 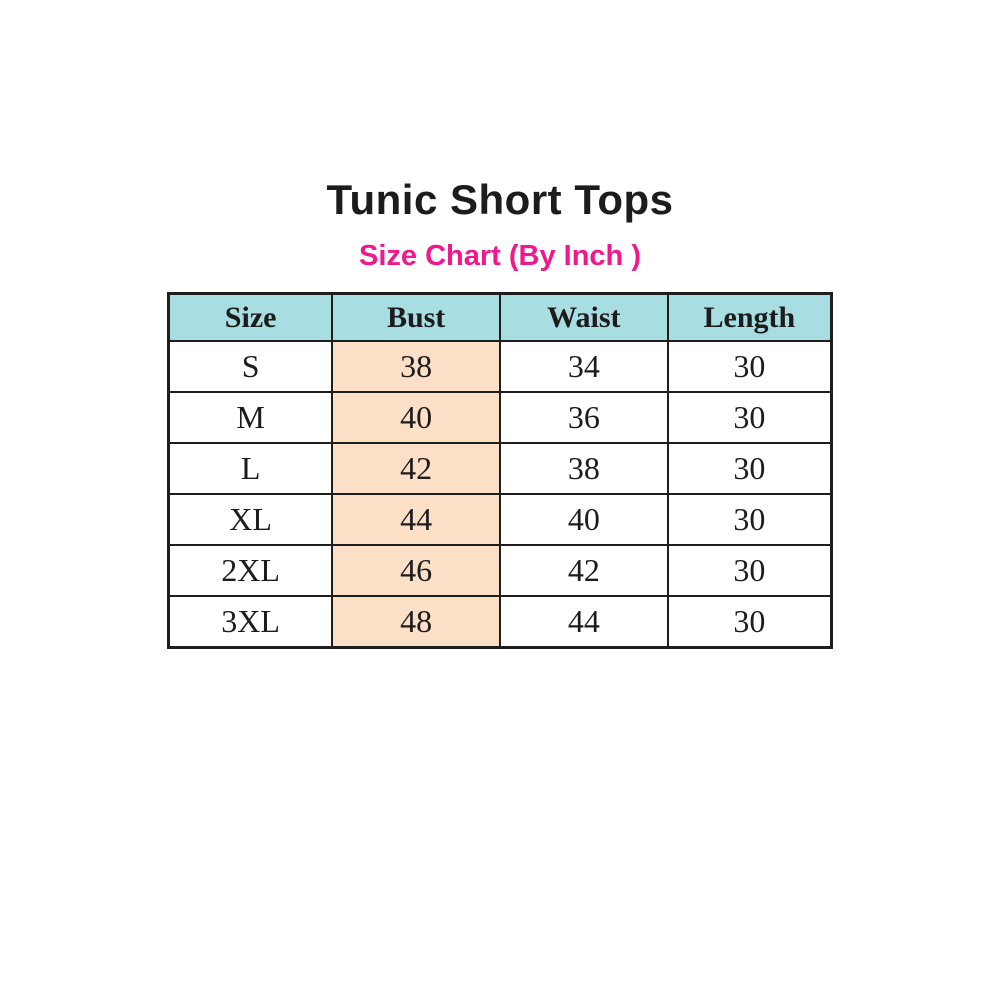 I want to click on size-cell: 3XL, so click(x=250, y=622).